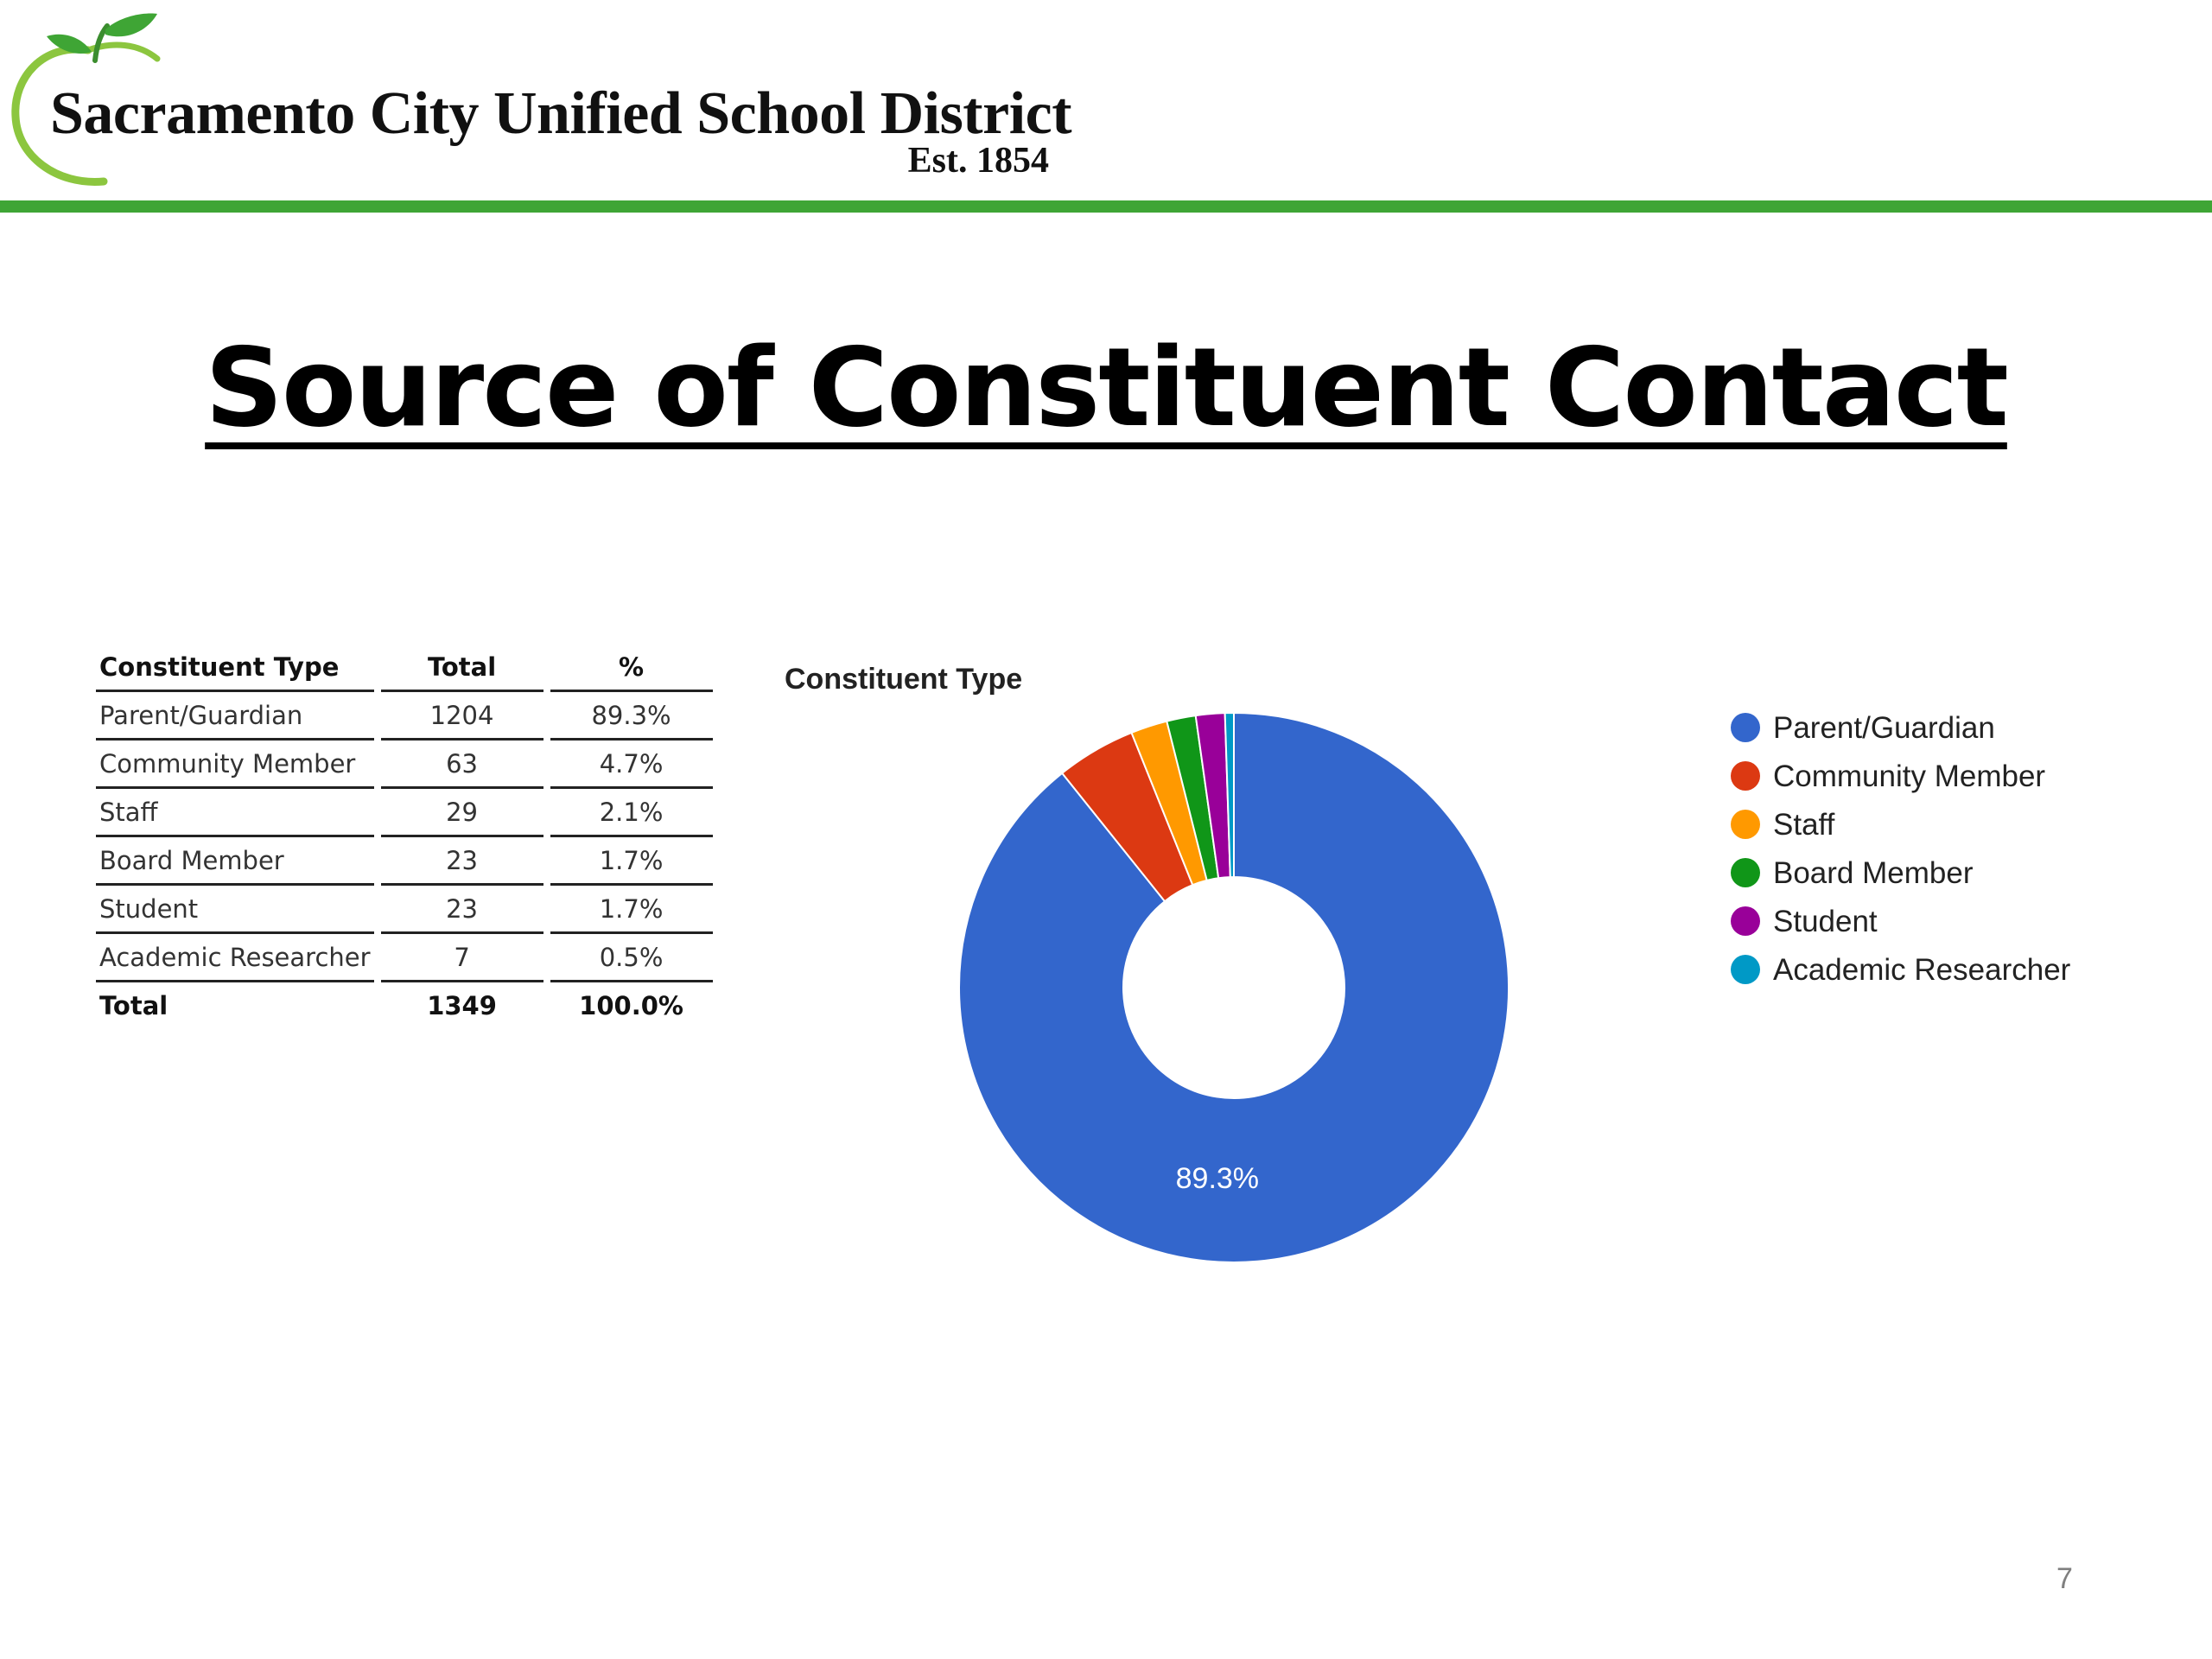 The height and width of the screenshot is (1659, 2212). Describe the element at coordinates (631, 668) in the screenshot. I see `column-header-percent: %` at that location.